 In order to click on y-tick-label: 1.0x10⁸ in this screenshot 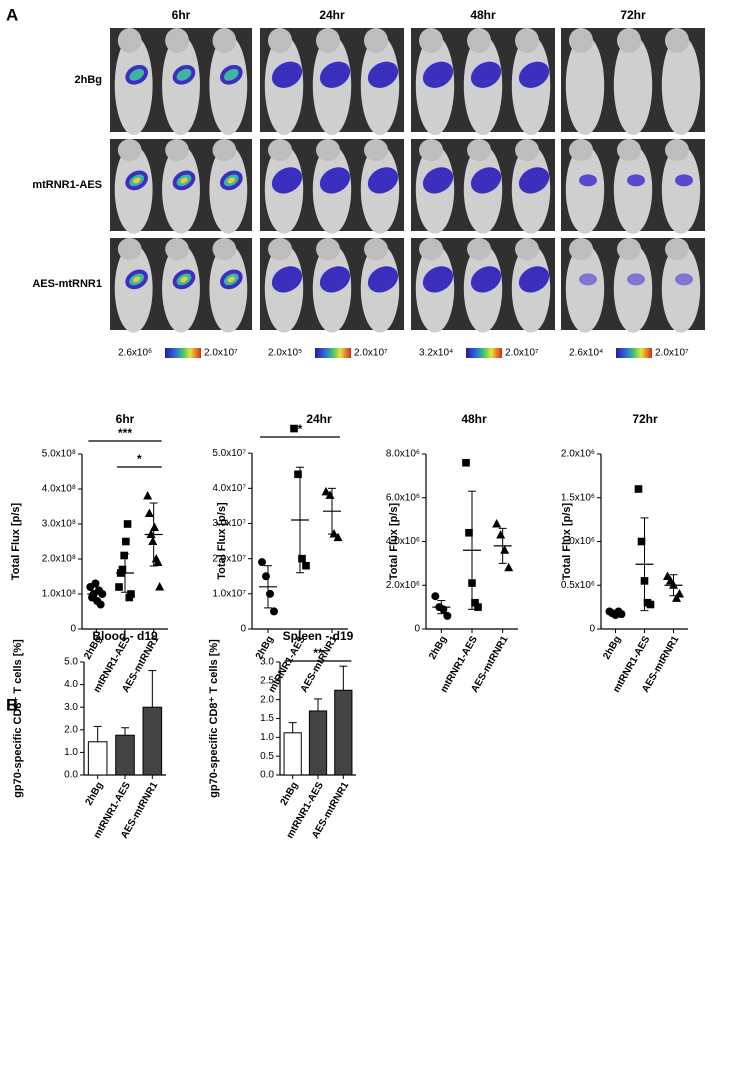, I will do `click(59, 594)`.